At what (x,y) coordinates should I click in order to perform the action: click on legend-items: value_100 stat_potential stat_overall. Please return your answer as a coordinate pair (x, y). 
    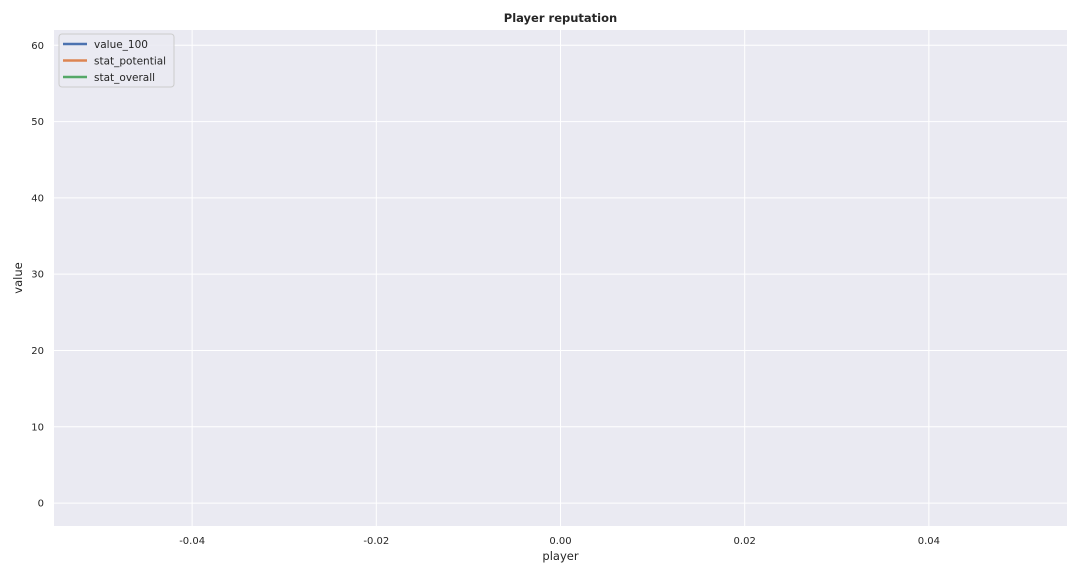
    Looking at the image, I should click on (114, 61).